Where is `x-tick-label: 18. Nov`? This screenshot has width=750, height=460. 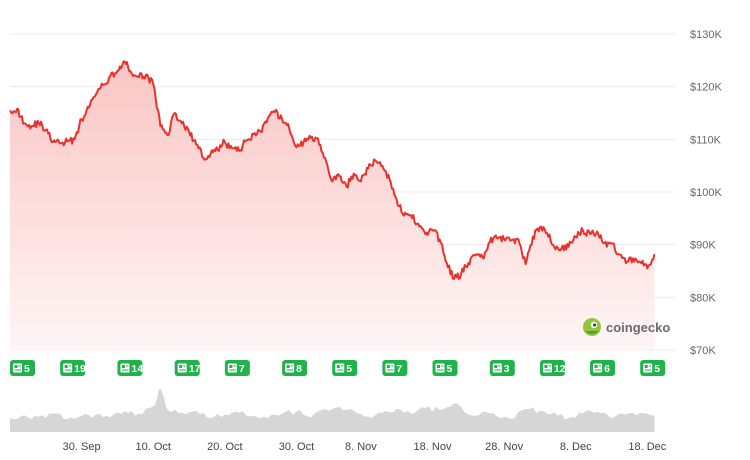 x-tick-label: 18. Nov is located at coordinates (433, 447).